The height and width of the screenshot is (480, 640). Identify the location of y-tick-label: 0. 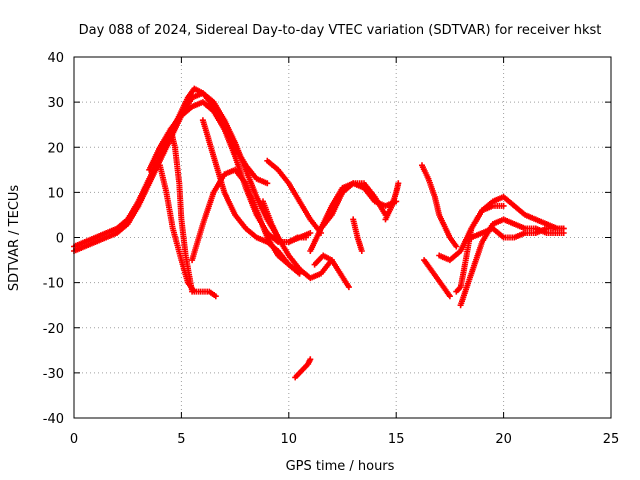
(60, 239).